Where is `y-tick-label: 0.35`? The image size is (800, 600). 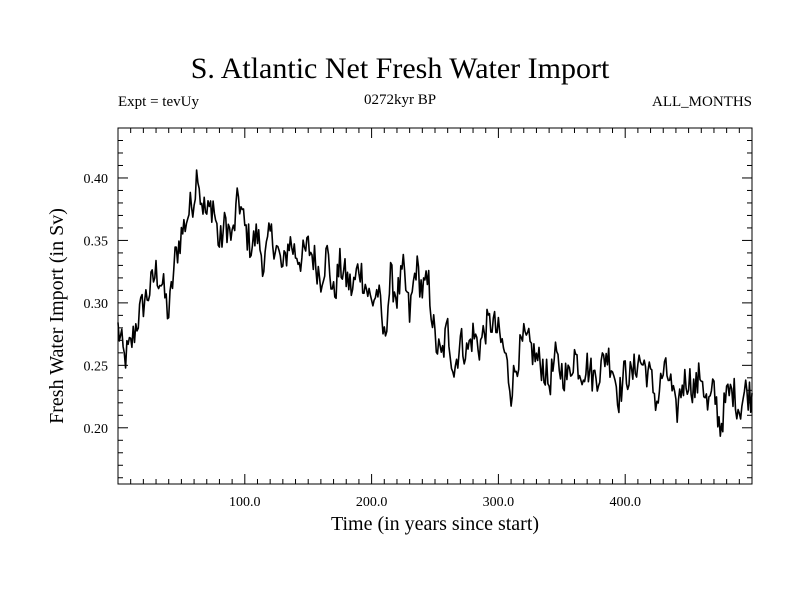
y-tick-label: 0.35 is located at coordinates (96, 241).